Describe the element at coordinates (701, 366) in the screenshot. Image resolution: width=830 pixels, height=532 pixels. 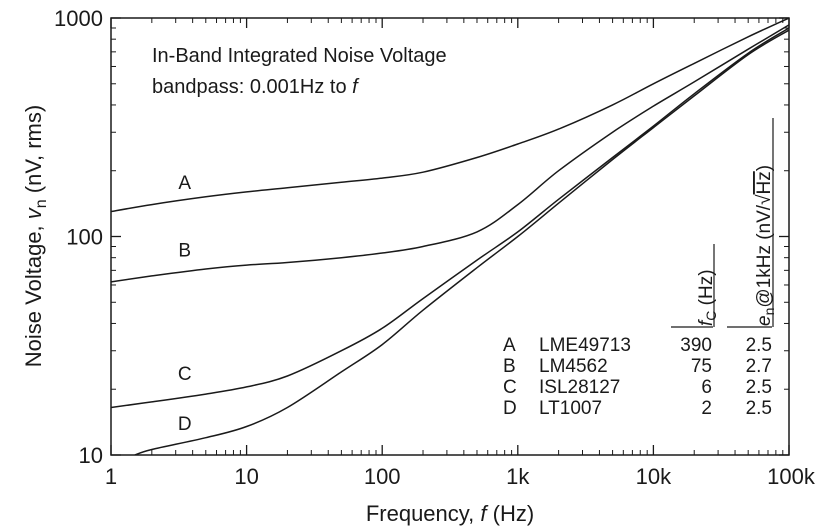
I see `table-fc: 75` at that location.